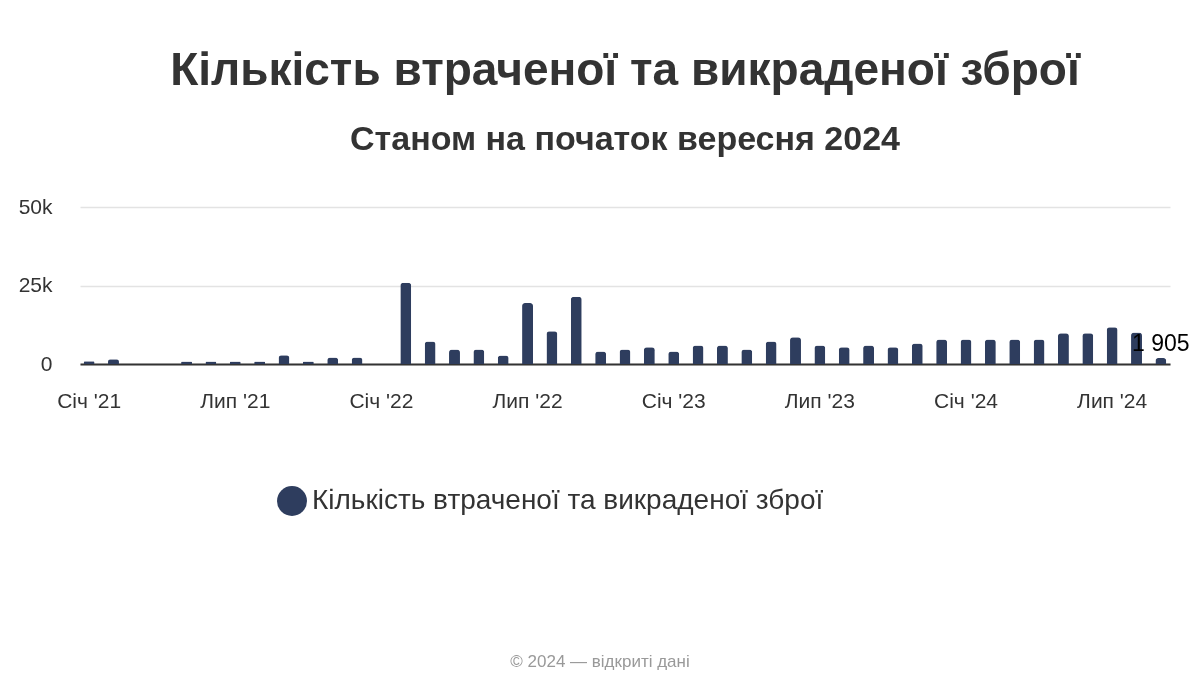 This screenshot has width=1200, height=700. I want to click on x-tick-label: Січ '21, so click(89, 400).